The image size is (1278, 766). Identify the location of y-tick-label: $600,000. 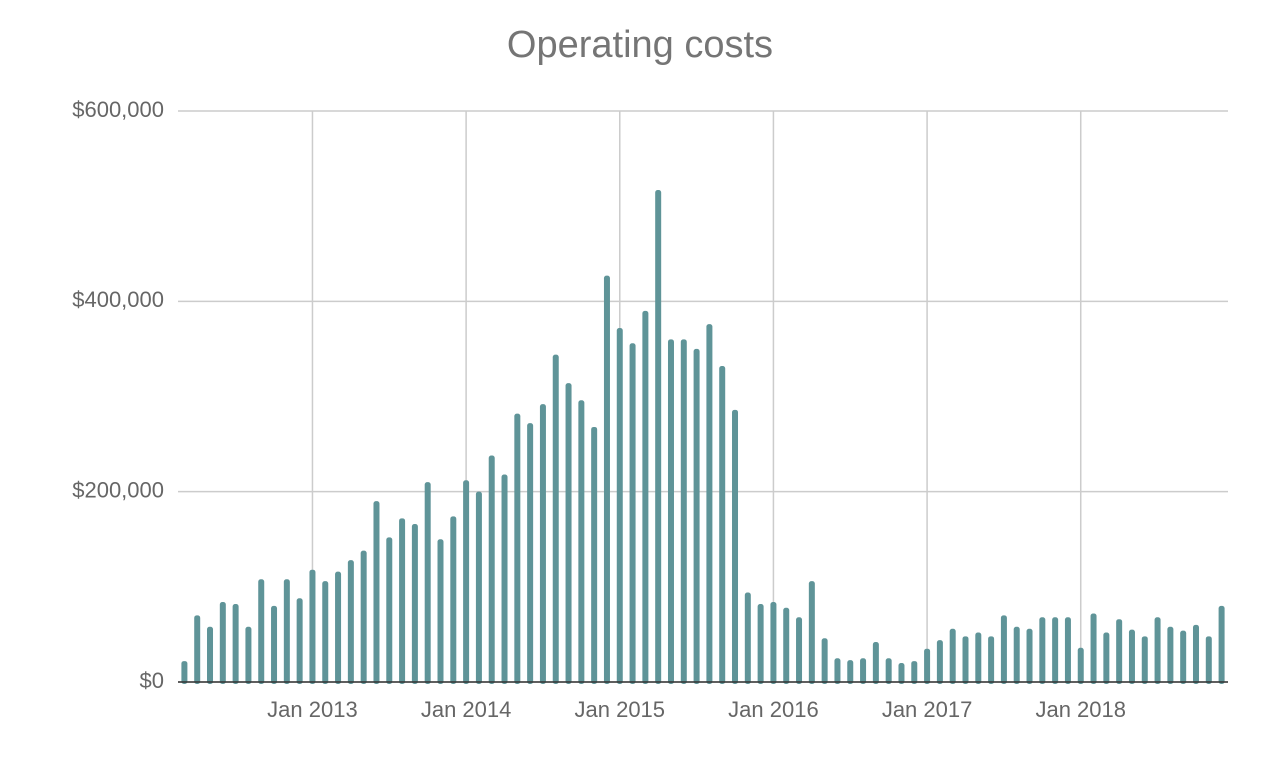
(118, 109).